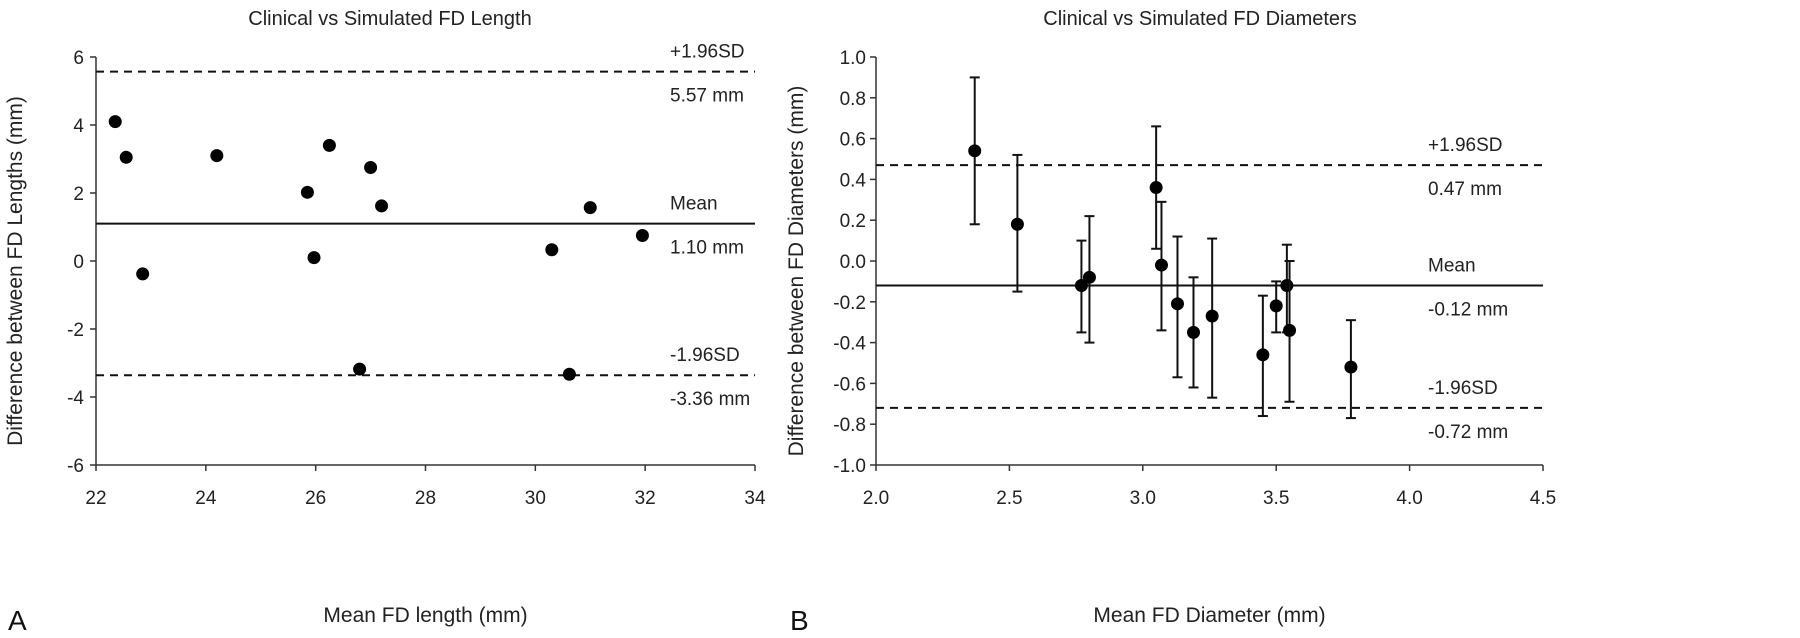 This screenshot has width=1800, height=638. Describe the element at coordinates (849, 384) in the screenshot. I see `y-tick-label: -0.6` at that location.